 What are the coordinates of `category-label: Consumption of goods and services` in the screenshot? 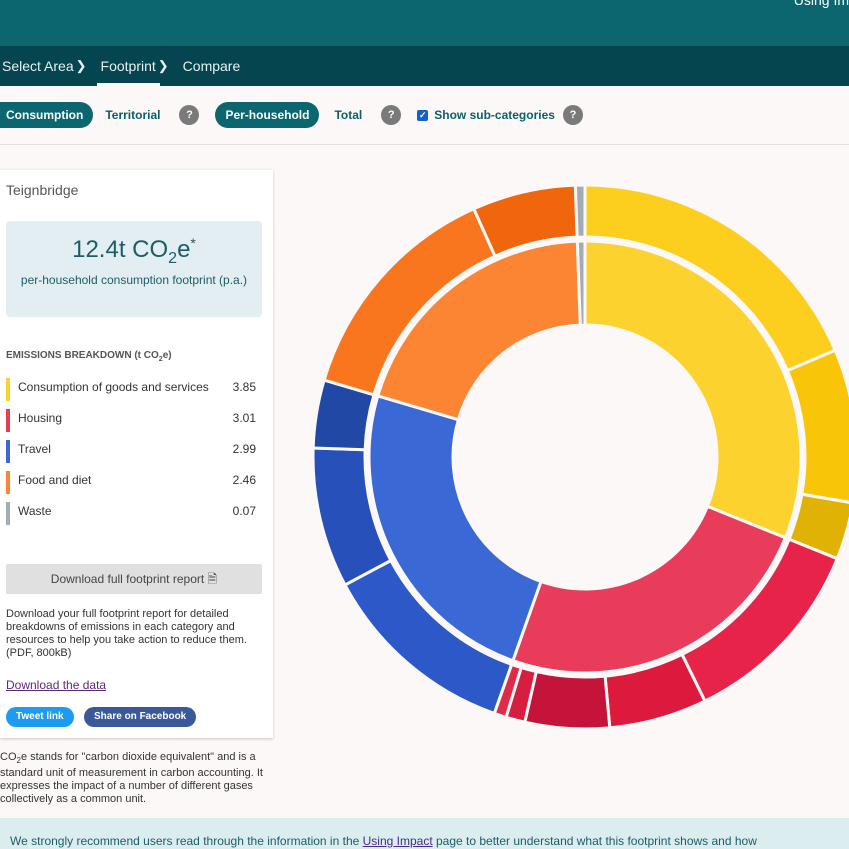 It's located at (113, 387).